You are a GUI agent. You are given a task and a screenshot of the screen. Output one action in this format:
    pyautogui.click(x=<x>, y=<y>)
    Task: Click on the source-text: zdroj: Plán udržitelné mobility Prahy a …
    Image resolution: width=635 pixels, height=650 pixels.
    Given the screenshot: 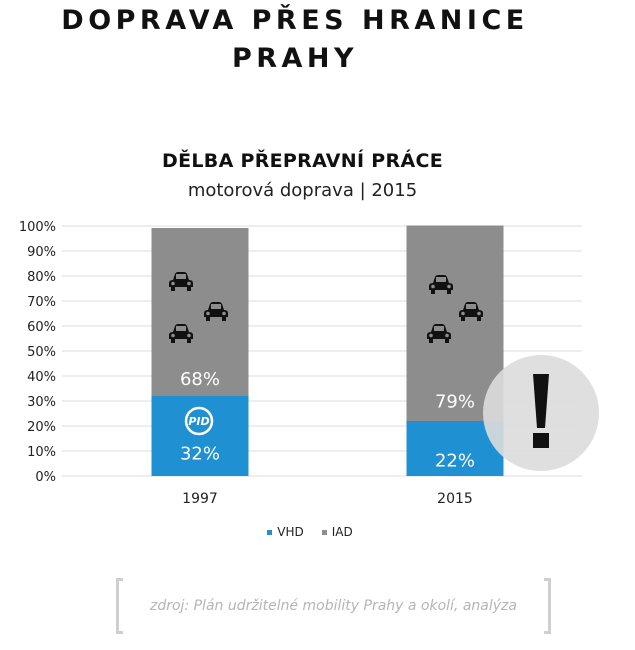 What is the action you would take?
    pyautogui.click(x=333, y=606)
    